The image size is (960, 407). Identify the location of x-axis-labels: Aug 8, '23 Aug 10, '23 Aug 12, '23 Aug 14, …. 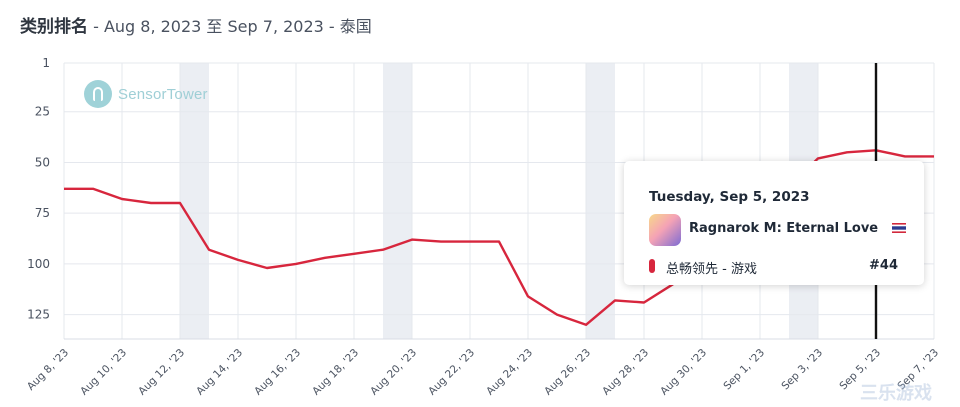
(483, 372).